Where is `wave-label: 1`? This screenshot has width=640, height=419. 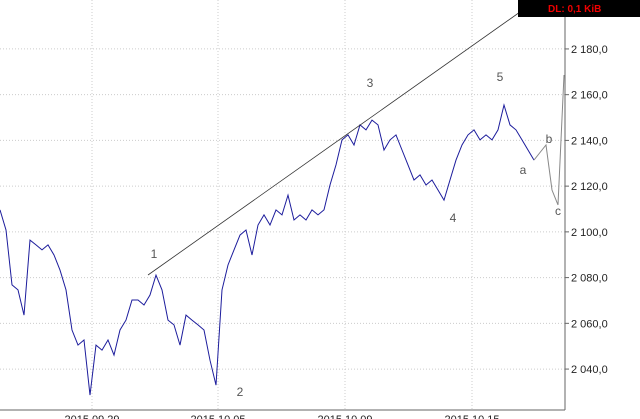 wave-label: 1 is located at coordinates (154, 254).